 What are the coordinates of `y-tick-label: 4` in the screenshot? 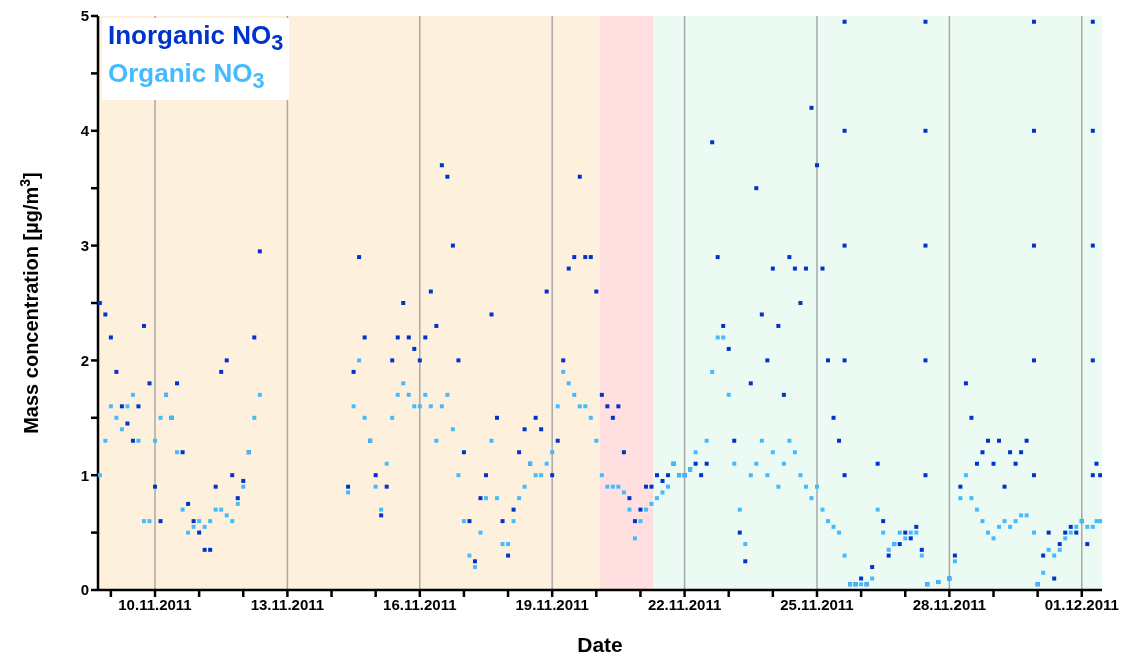 It's located at (85, 131).